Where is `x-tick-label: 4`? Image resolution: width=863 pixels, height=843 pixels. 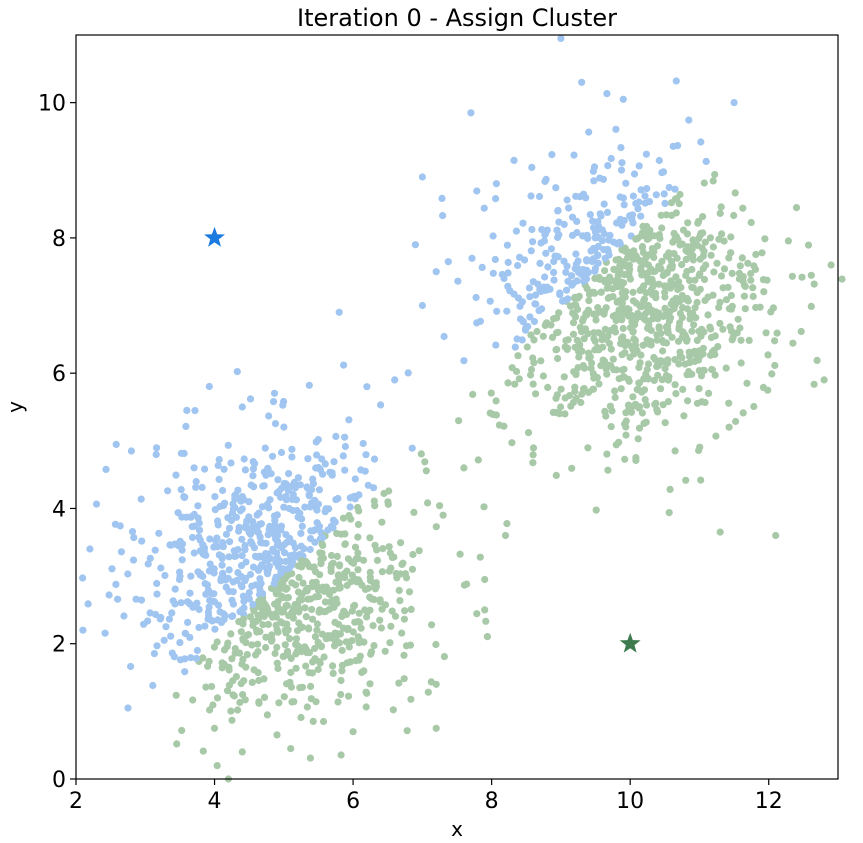 x-tick-label: 4 is located at coordinates (215, 801).